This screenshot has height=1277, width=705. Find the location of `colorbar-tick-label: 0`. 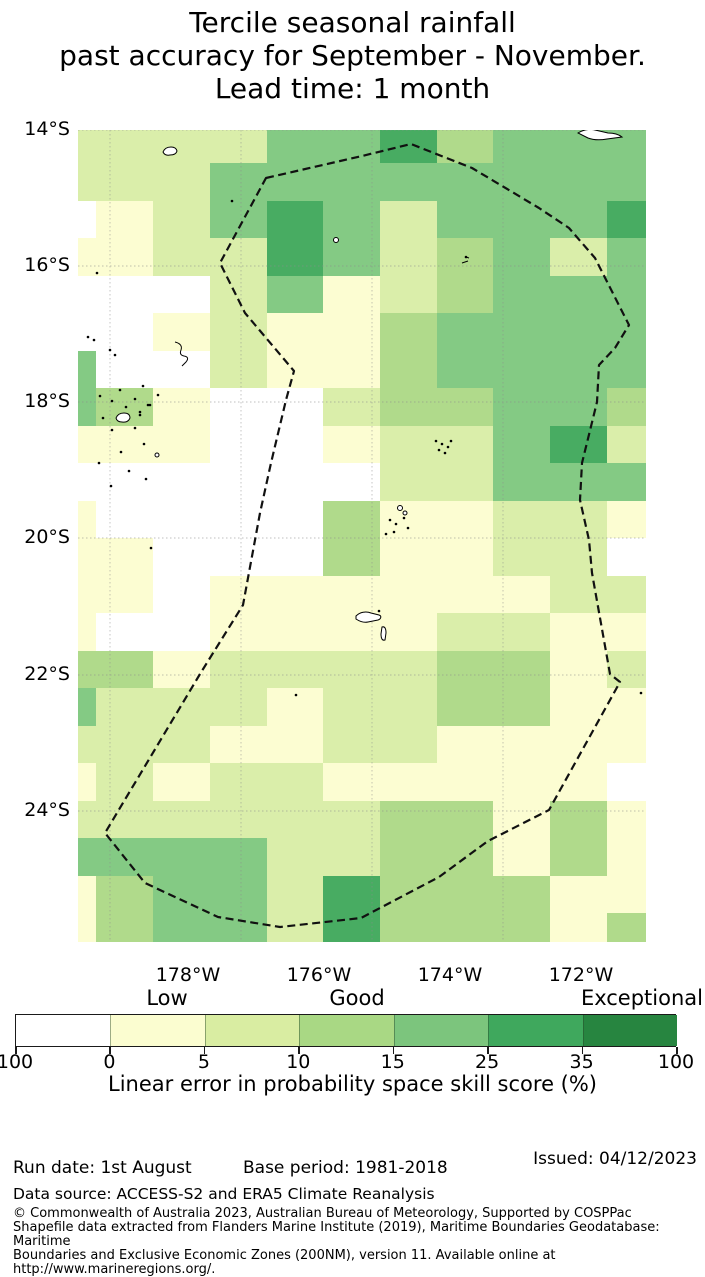

colorbar-tick-label: 0 is located at coordinates (109, 1062).